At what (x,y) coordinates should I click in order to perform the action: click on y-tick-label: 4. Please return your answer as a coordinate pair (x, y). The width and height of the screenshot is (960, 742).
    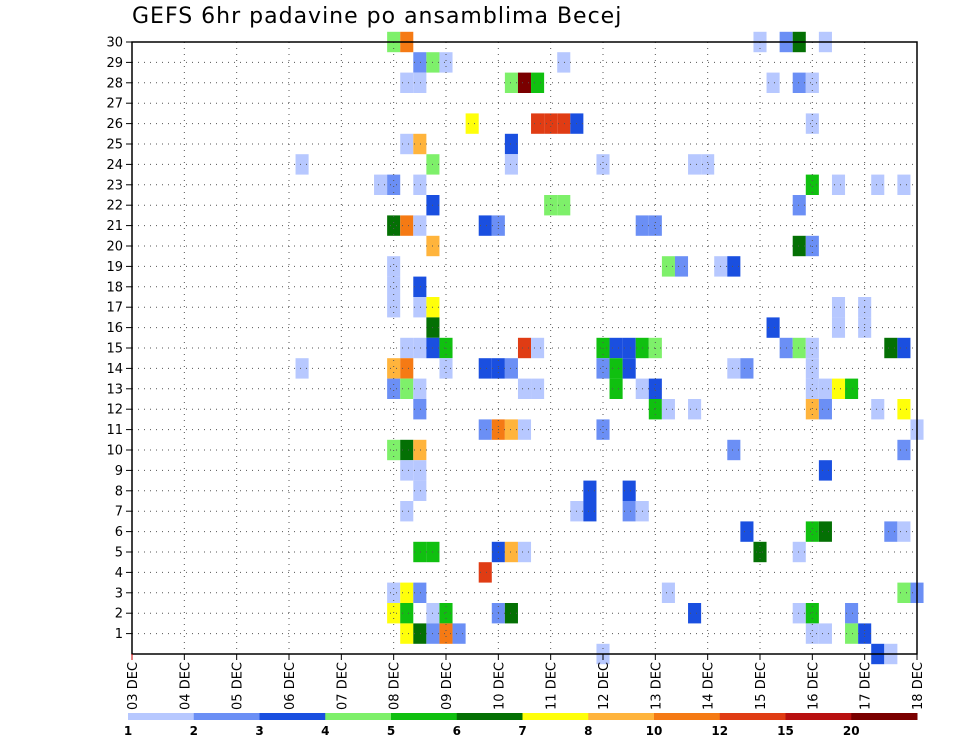
    Looking at the image, I should click on (119, 573).